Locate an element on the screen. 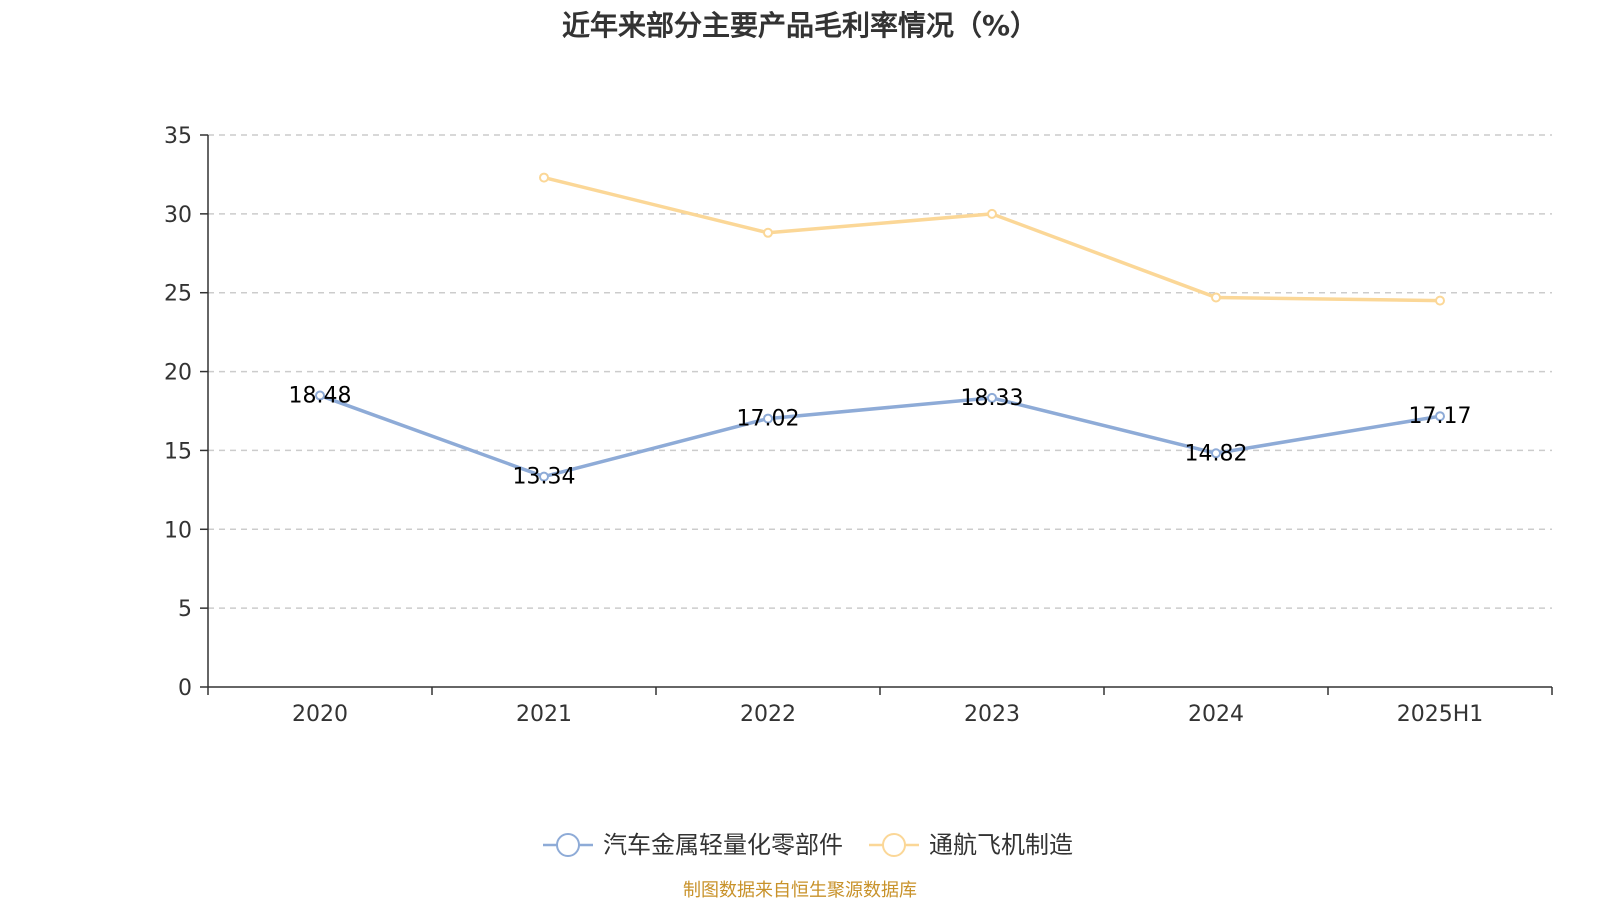 The width and height of the screenshot is (1600, 902). data-labels: 18.48 13.34 17.02 18.33 14.82 17.17 is located at coordinates (880, 437).